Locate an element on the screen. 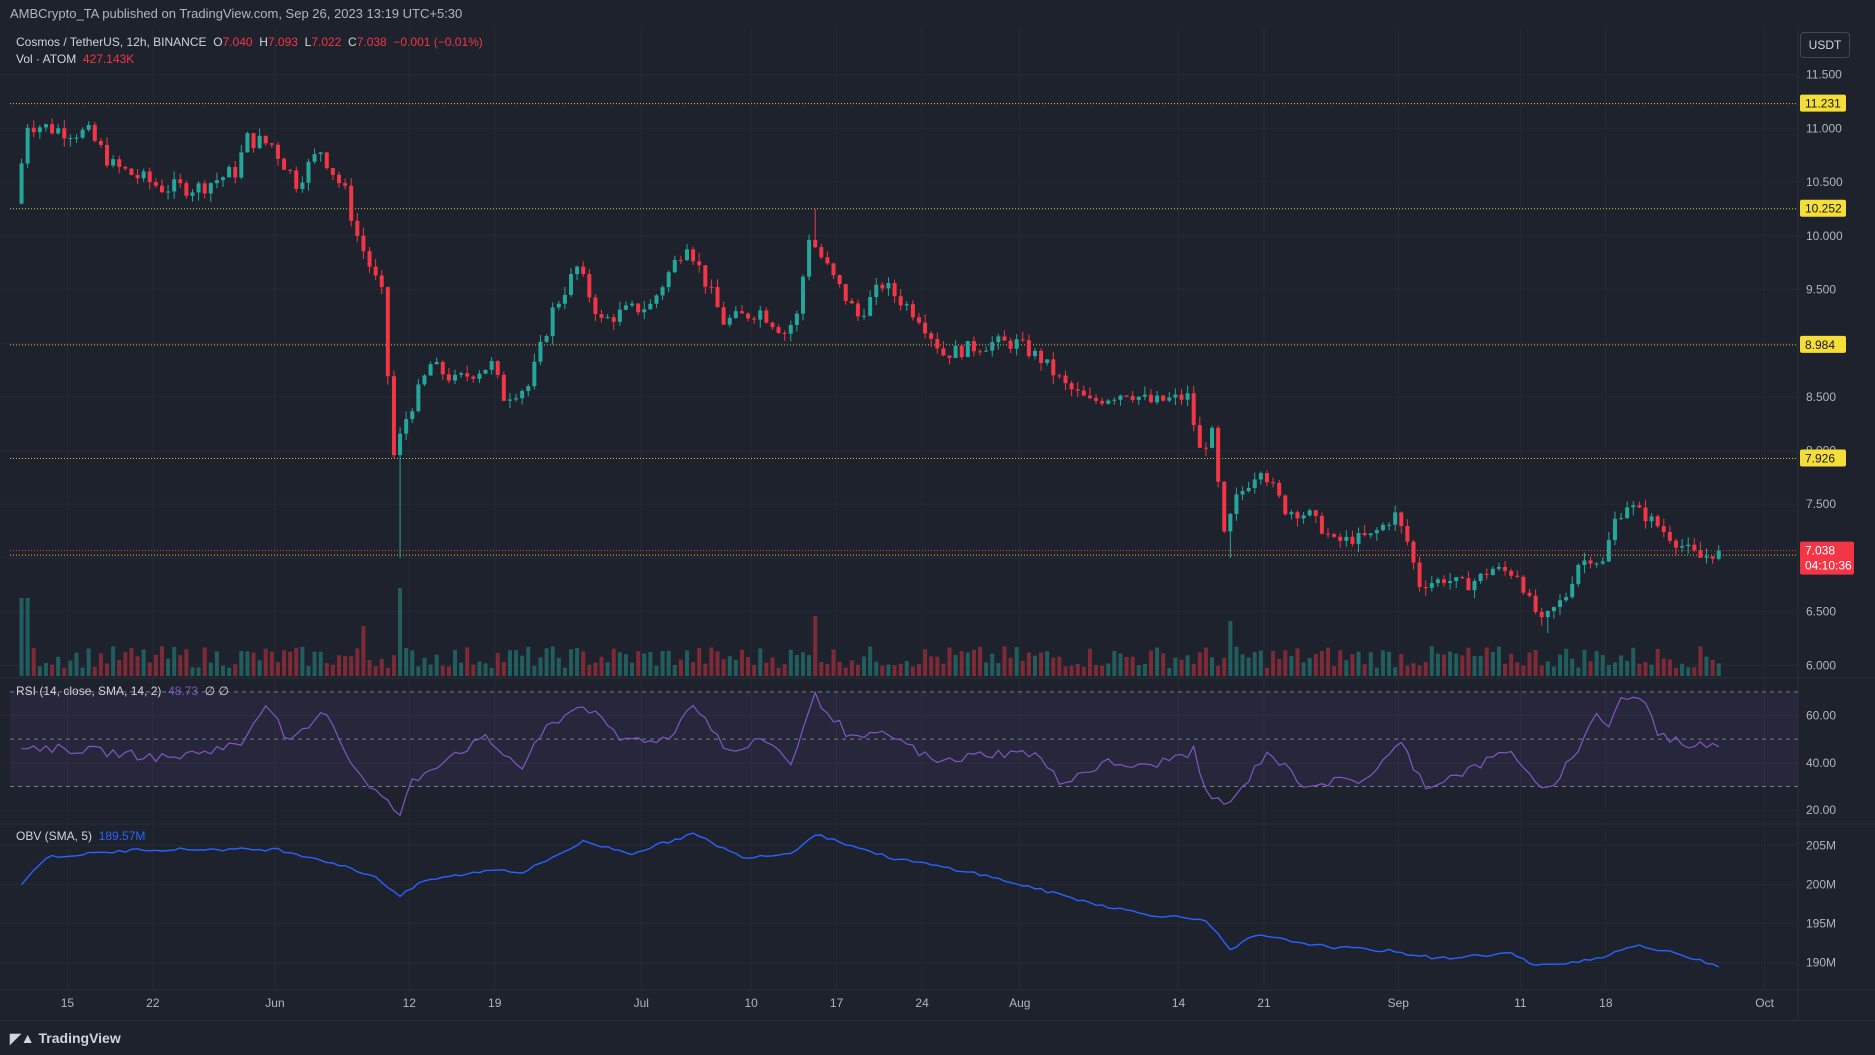 Image resolution: width=1875 pixels, height=1055 pixels. high-value: 7.093 is located at coordinates (282, 42).